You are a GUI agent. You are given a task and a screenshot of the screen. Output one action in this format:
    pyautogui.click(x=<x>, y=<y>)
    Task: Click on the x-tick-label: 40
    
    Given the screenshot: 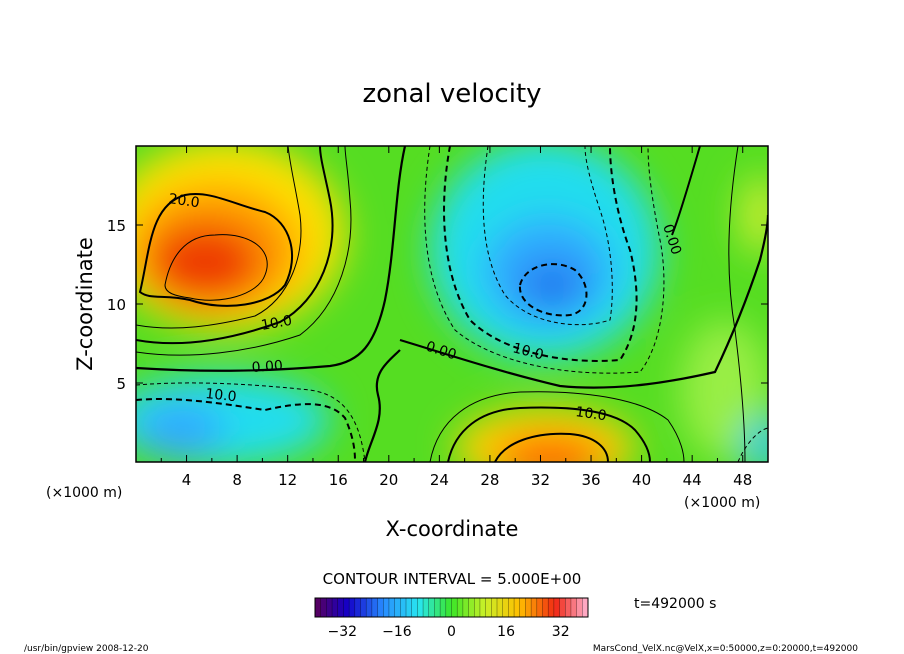 What is the action you would take?
    pyautogui.click(x=641, y=480)
    